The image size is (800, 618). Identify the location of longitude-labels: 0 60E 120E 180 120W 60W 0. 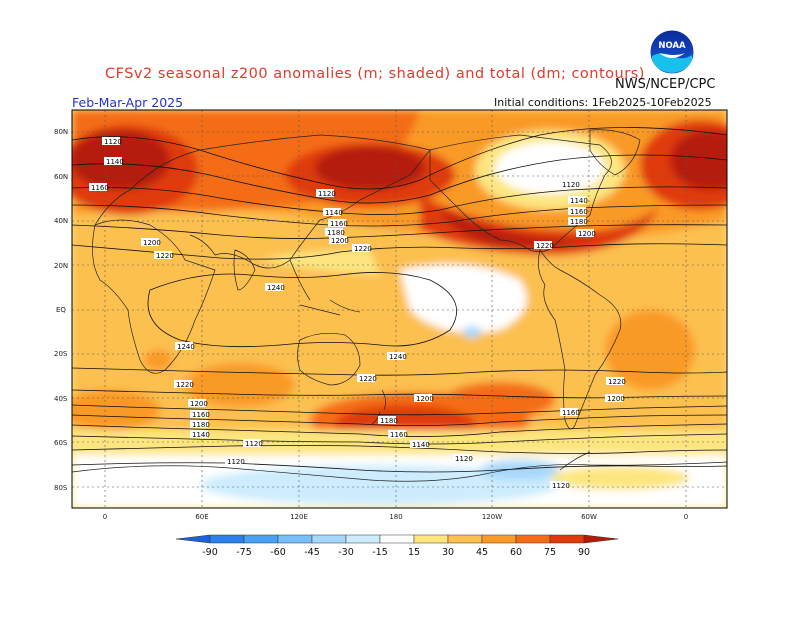
(395, 517).